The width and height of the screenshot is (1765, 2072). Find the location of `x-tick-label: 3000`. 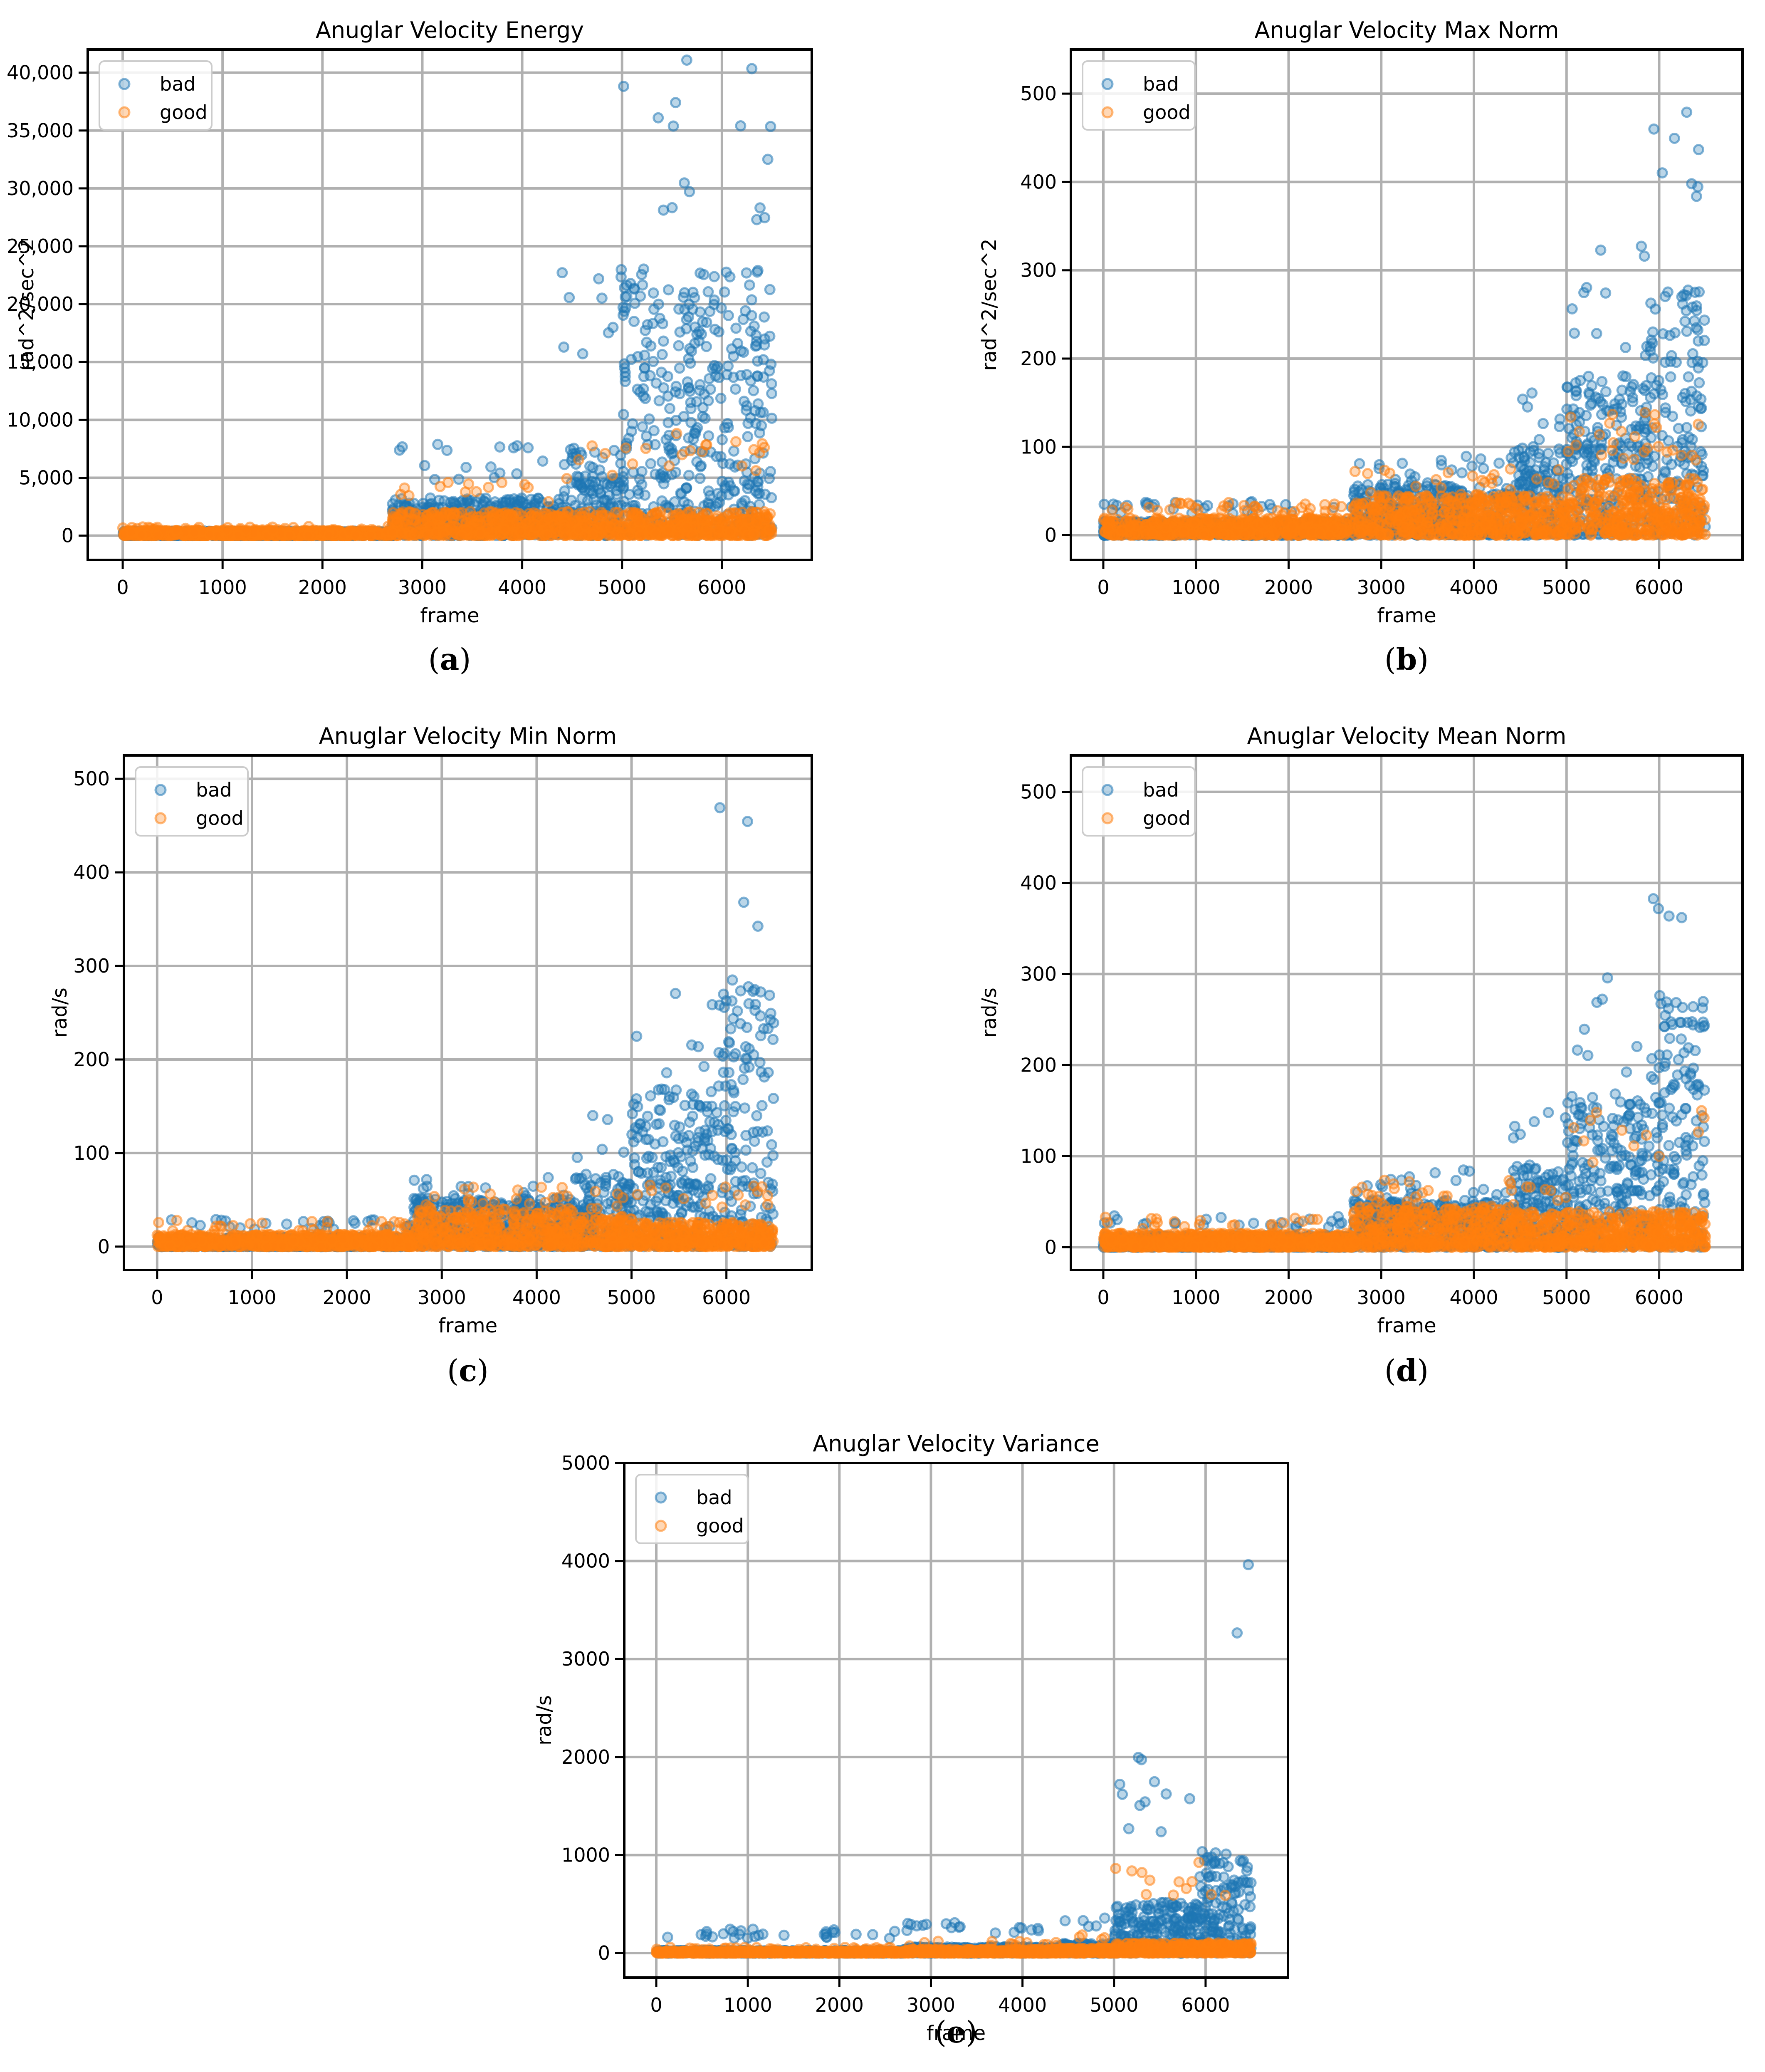

x-tick-label: 3000 is located at coordinates (422, 587).